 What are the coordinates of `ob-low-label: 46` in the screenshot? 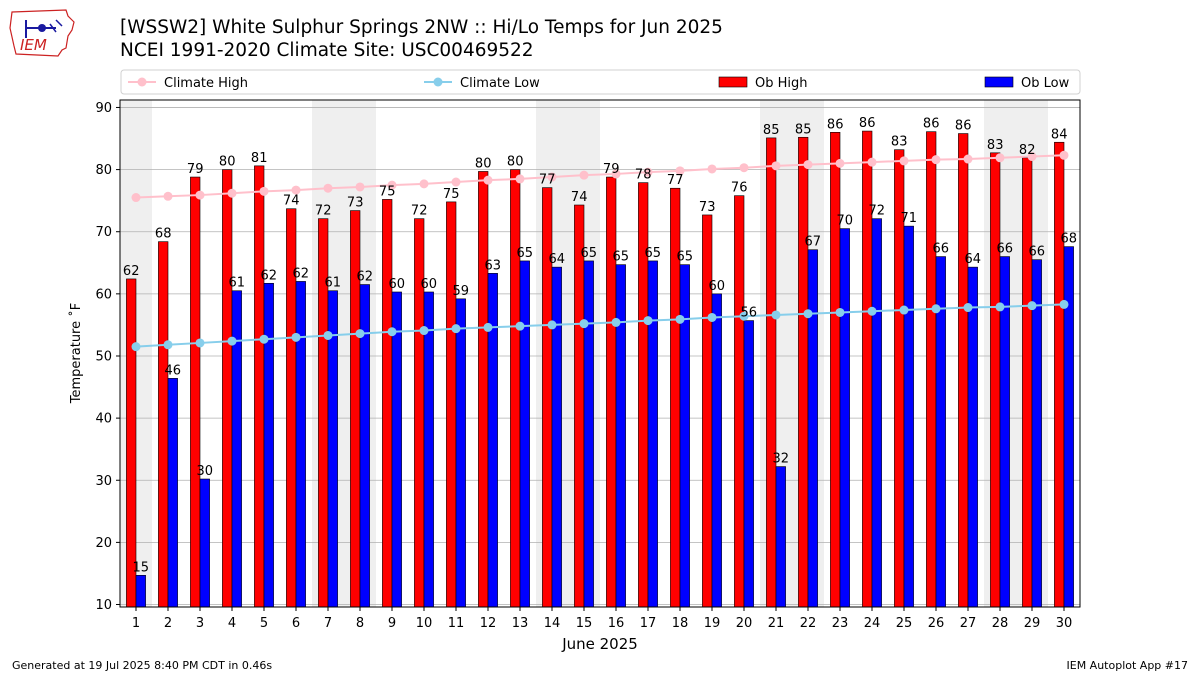 It's located at (173, 370).